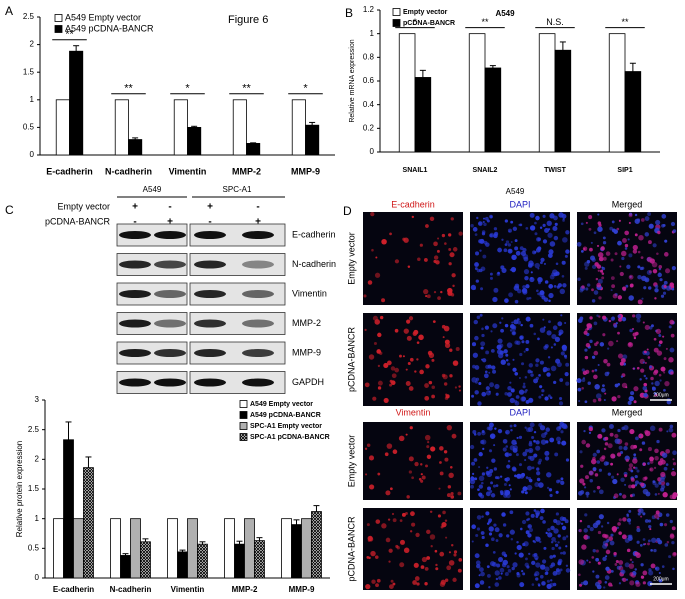  I want to click on x-tick-label: N-cadherin, so click(128, 171).